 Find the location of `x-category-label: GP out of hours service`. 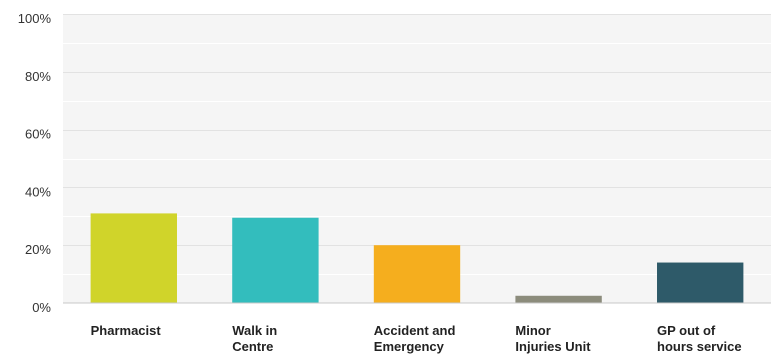

x-category-label: GP out of hours service is located at coordinates (699, 338).